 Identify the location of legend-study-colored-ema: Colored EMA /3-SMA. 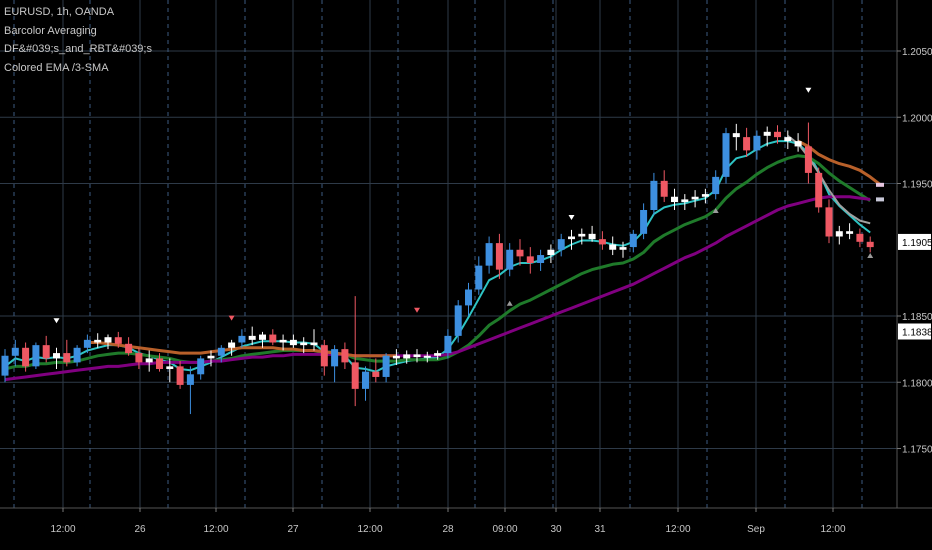
(56, 67).